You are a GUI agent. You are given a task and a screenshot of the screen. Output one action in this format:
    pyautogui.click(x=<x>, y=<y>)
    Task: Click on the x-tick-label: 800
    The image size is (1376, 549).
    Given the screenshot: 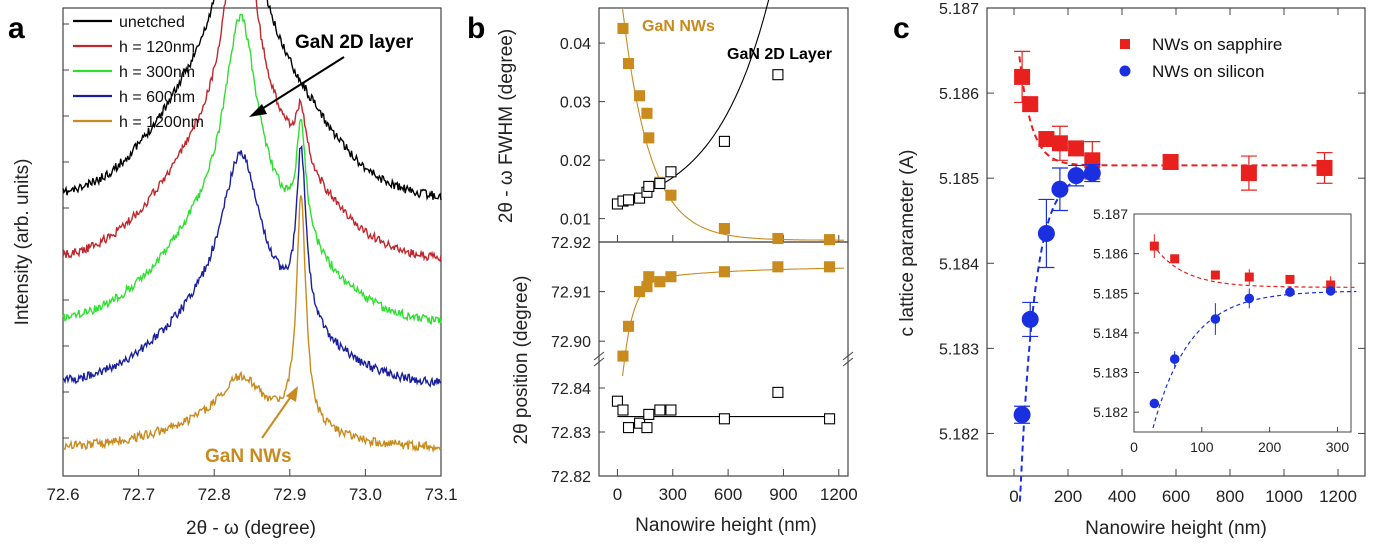 What is the action you would take?
    pyautogui.click(x=1230, y=496)
    